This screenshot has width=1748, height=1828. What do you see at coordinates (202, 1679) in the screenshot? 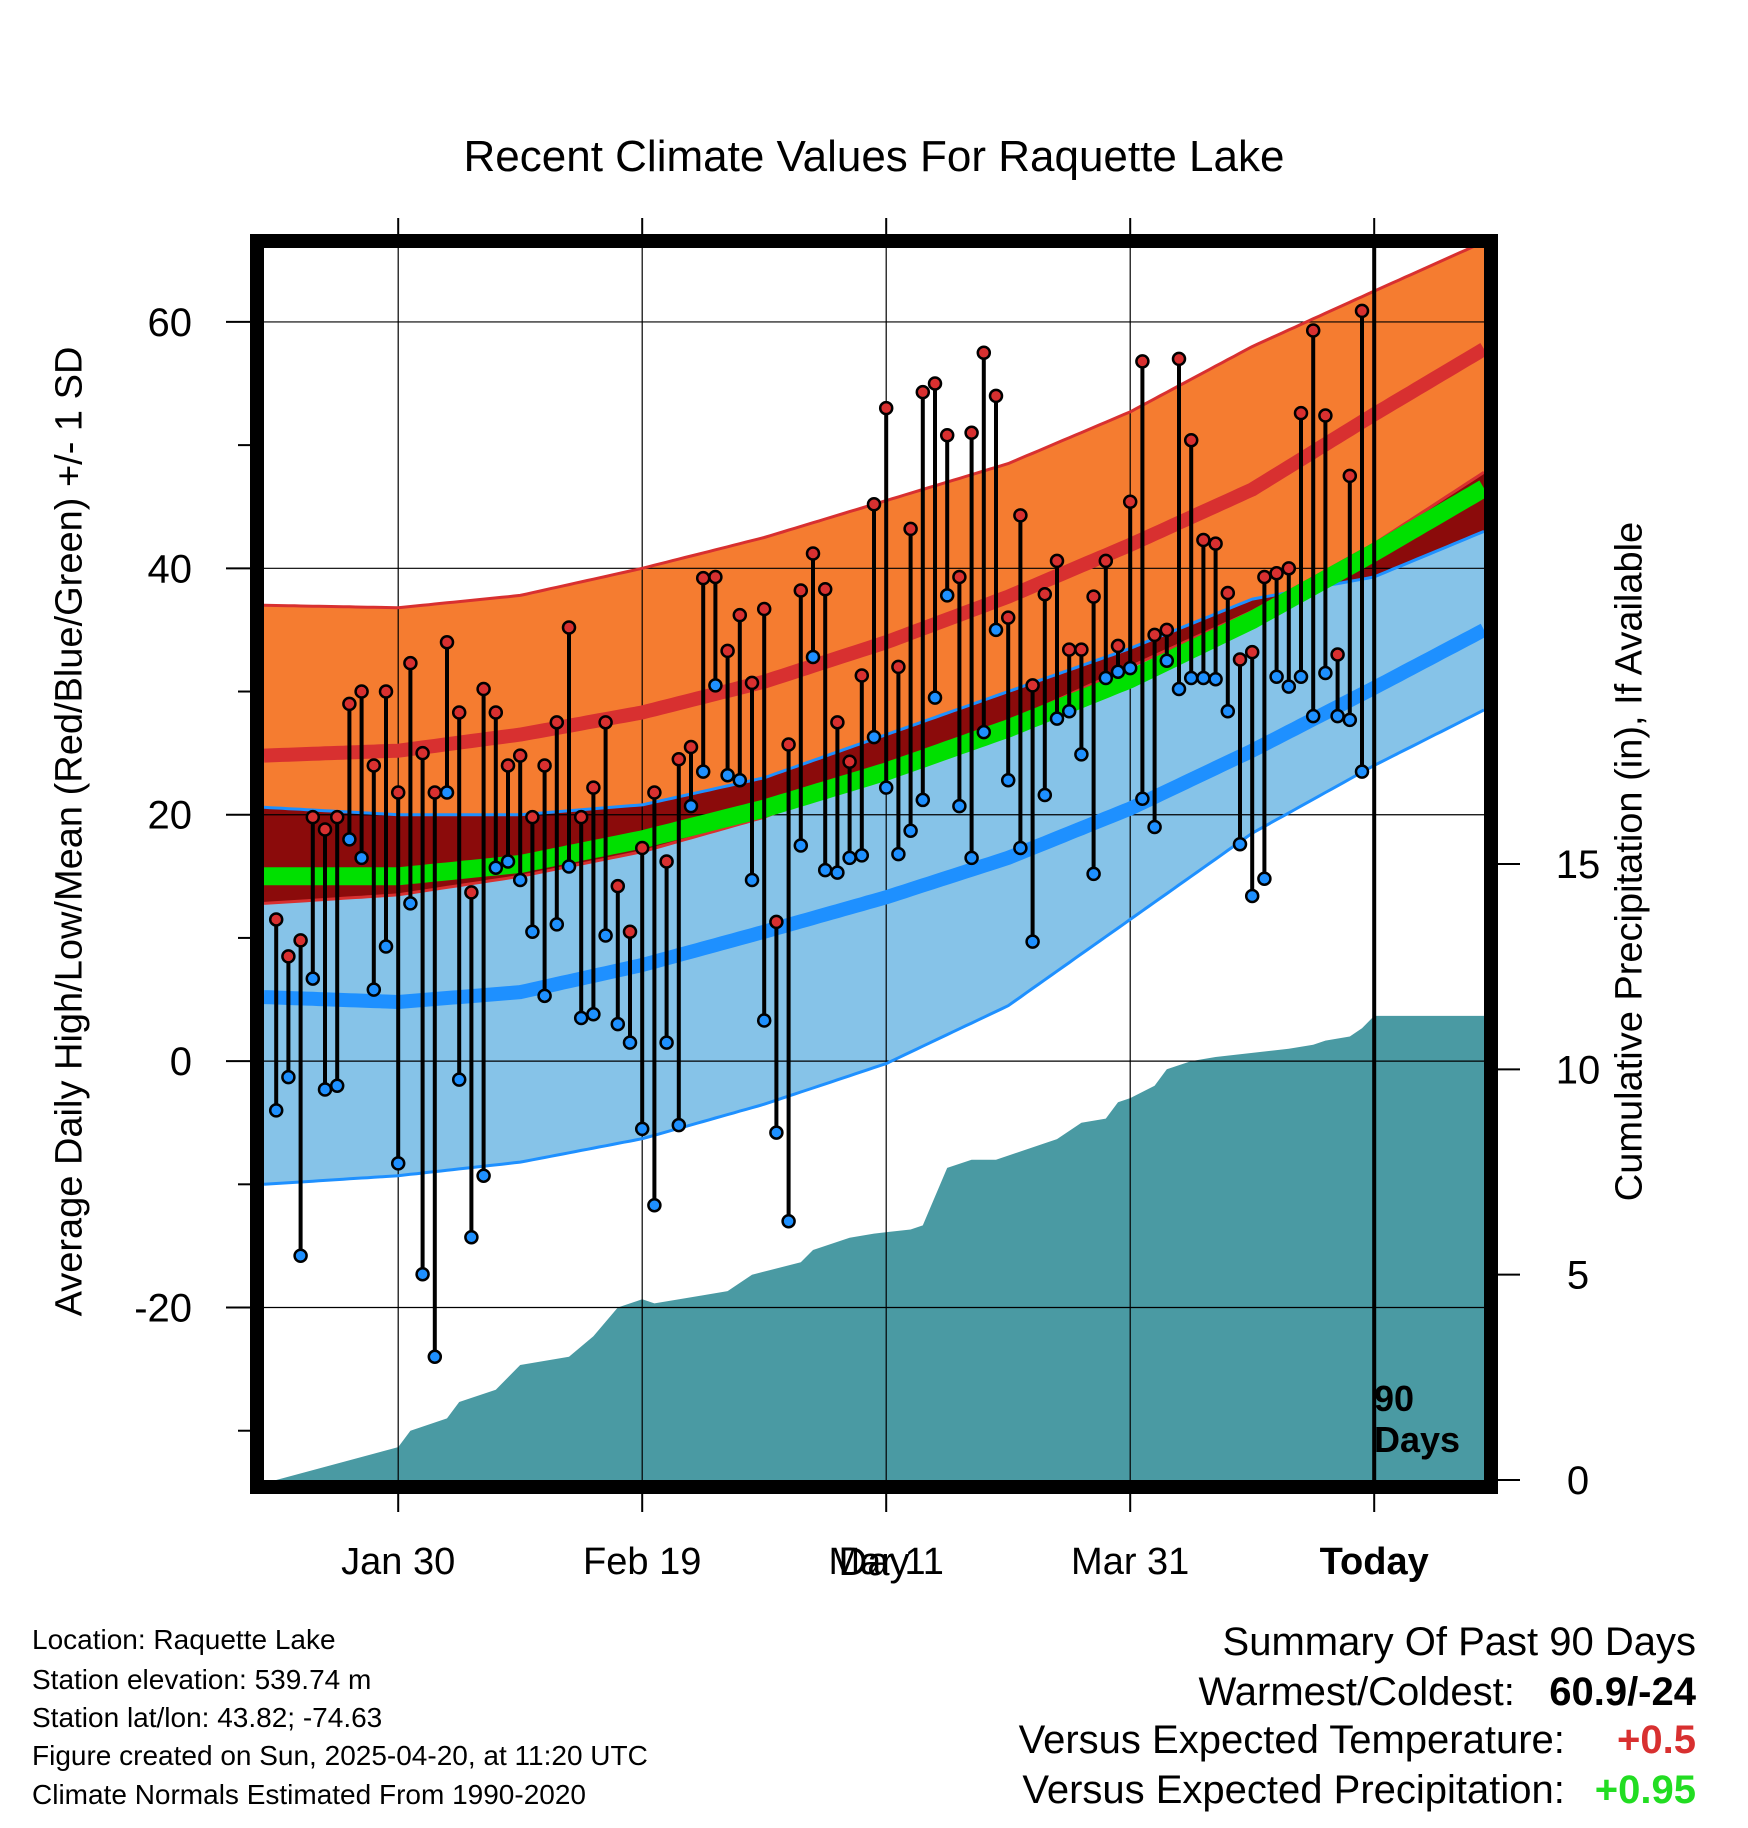
I see `info-elevation: Station elevation: 539.74 m` at bounding box center [202, 1679].